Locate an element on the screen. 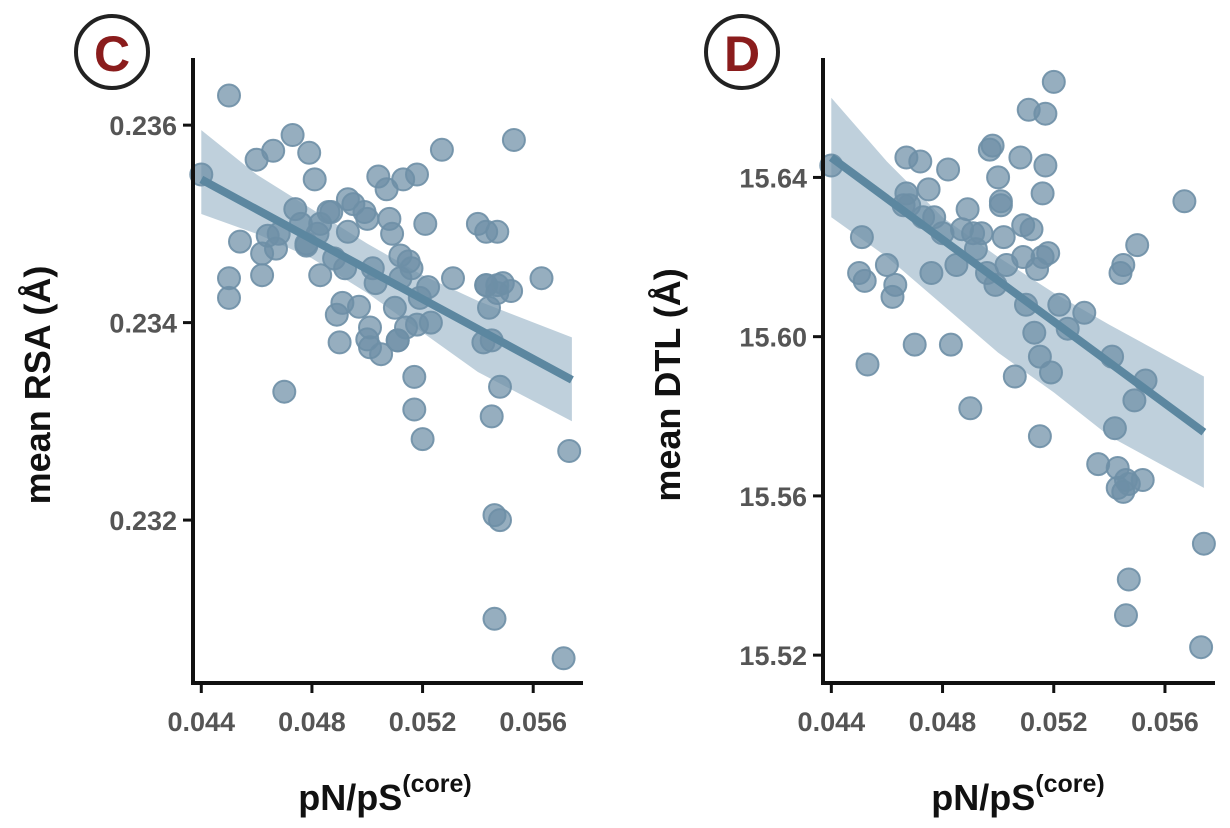 The height and width of the screenshot is (828, 1230). regression-line is located at coordinates (1017, 295).